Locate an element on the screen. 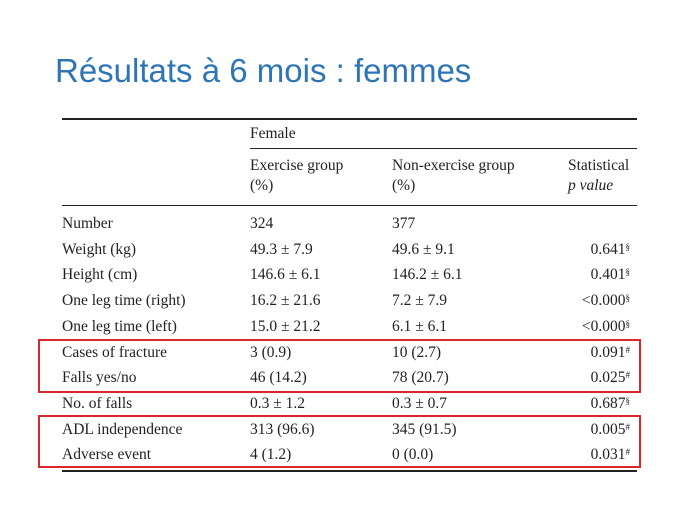 Image resolution: width=689 pixels, height=517 pixels. cell-pvalue: 0.401§ is located at coordinates (610, 275).